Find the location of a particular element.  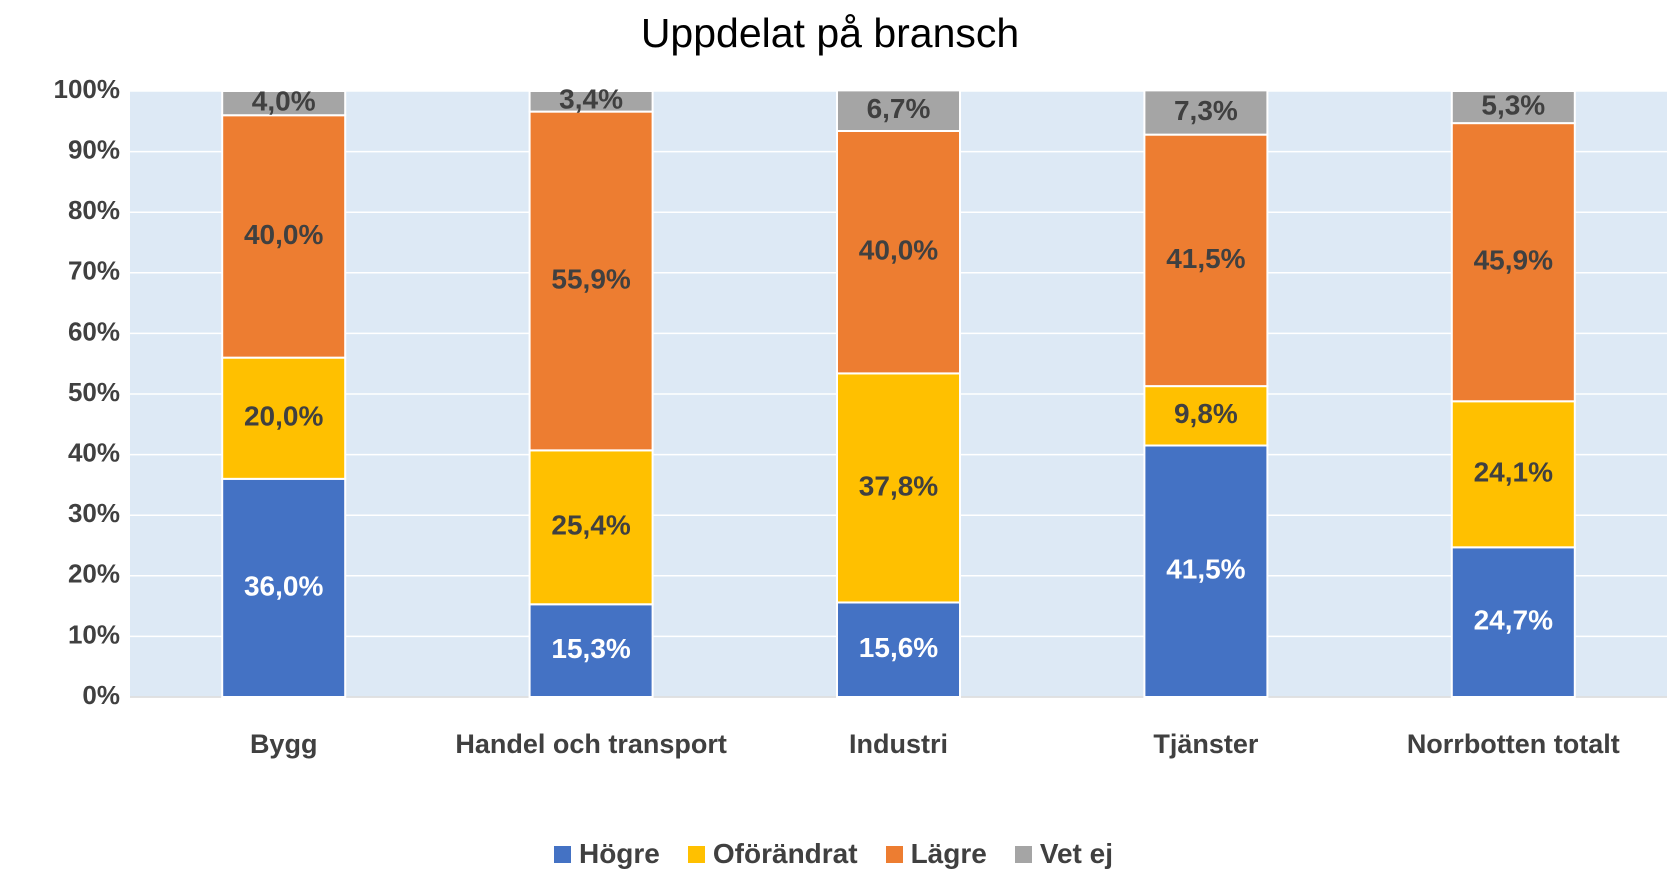

y-tick-label: 100% is located at coordinates (87, 89).